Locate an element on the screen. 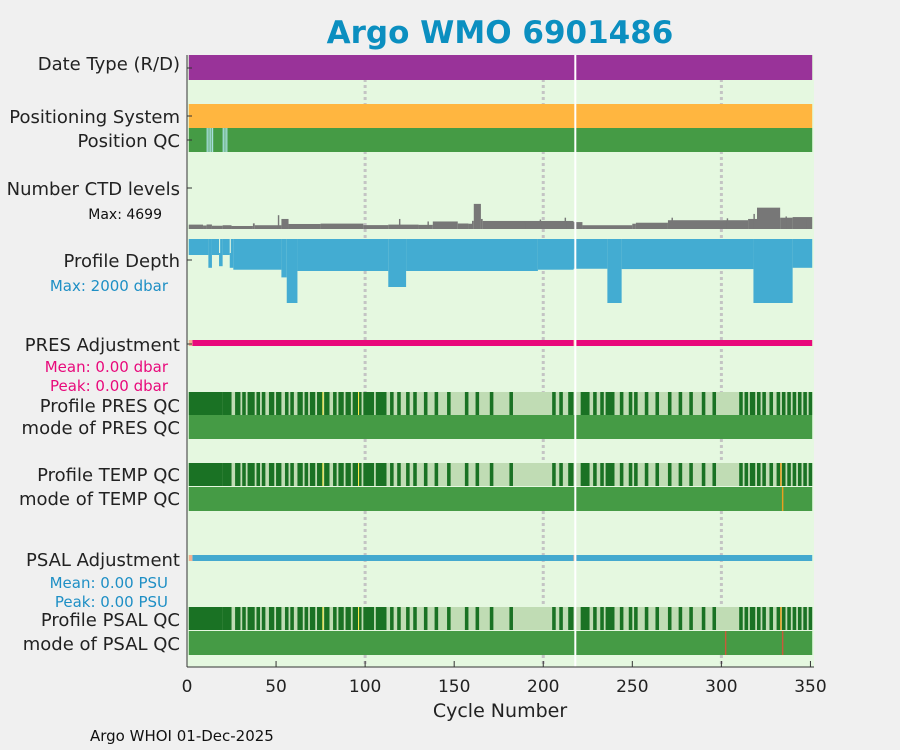  psal-adjustment-line-left is located at coordinates (383, 558).